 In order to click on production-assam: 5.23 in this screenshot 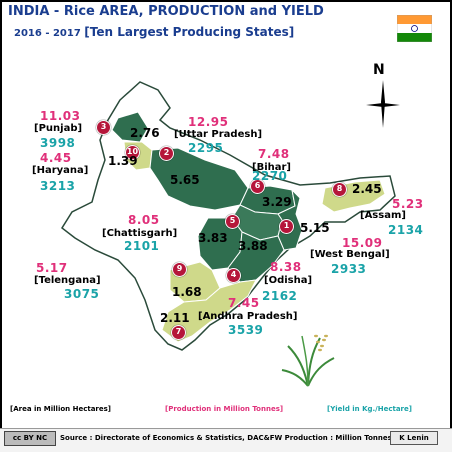, I will do `click(408, 204)`.